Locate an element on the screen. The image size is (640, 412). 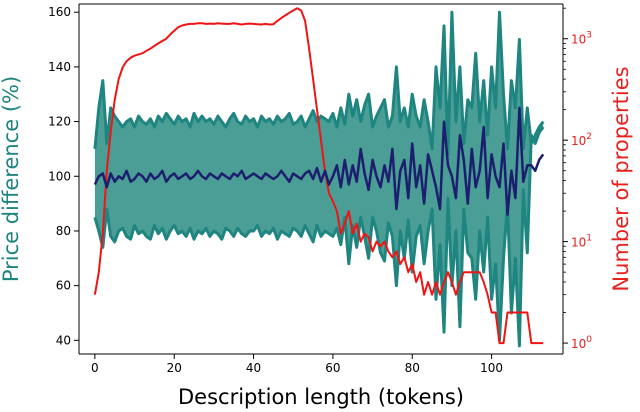
y2-tick-label: 103 is located at coordinates (581, 39).